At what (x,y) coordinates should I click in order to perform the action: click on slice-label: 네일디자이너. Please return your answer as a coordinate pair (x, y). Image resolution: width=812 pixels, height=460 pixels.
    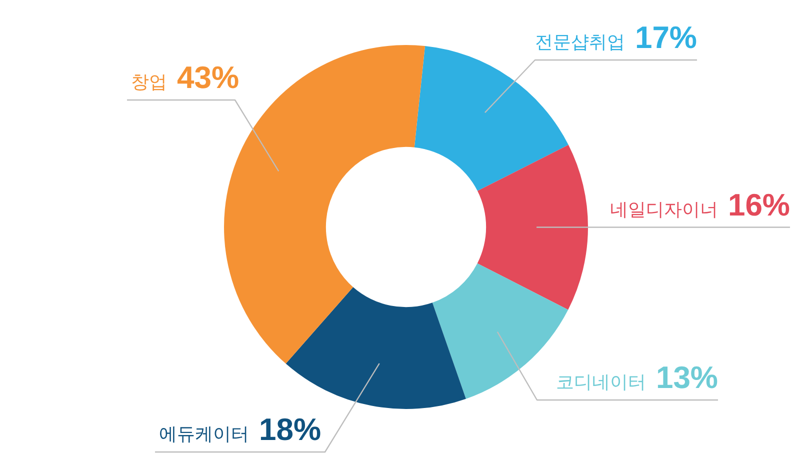
    Looking at the image, I should click on (664, 209).